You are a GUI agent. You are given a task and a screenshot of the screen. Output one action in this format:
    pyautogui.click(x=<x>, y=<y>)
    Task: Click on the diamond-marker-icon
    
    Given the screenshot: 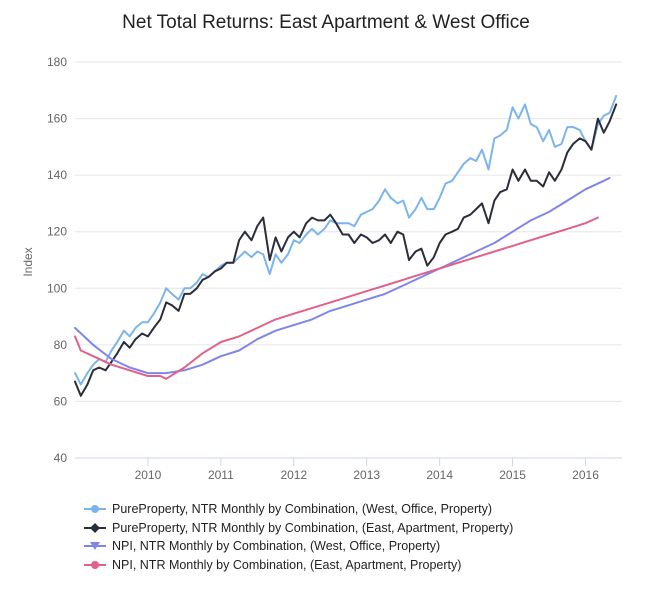 What is the action you would take?
    pyautogui.click(x=95, y=527)
    